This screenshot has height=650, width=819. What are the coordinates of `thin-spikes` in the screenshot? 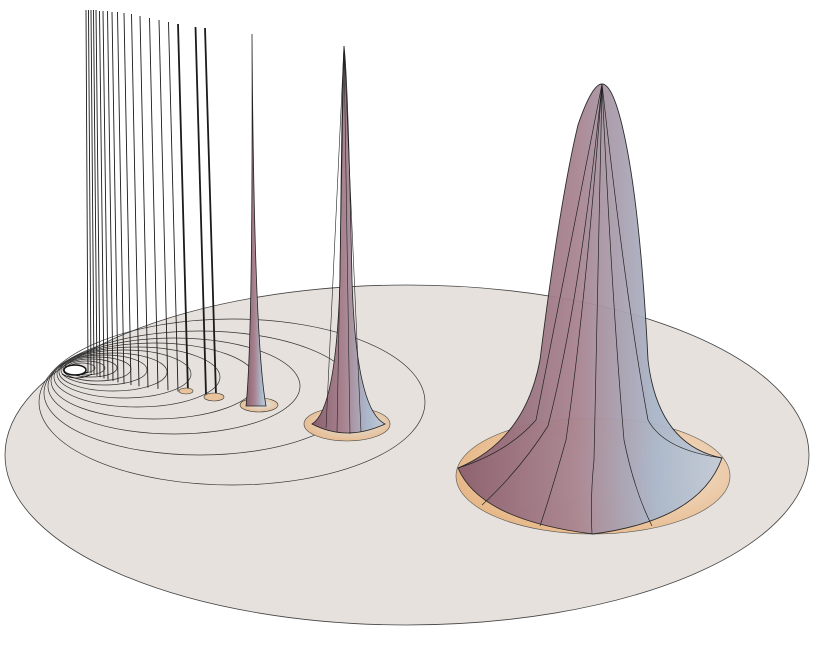 It's located at (151, 202).